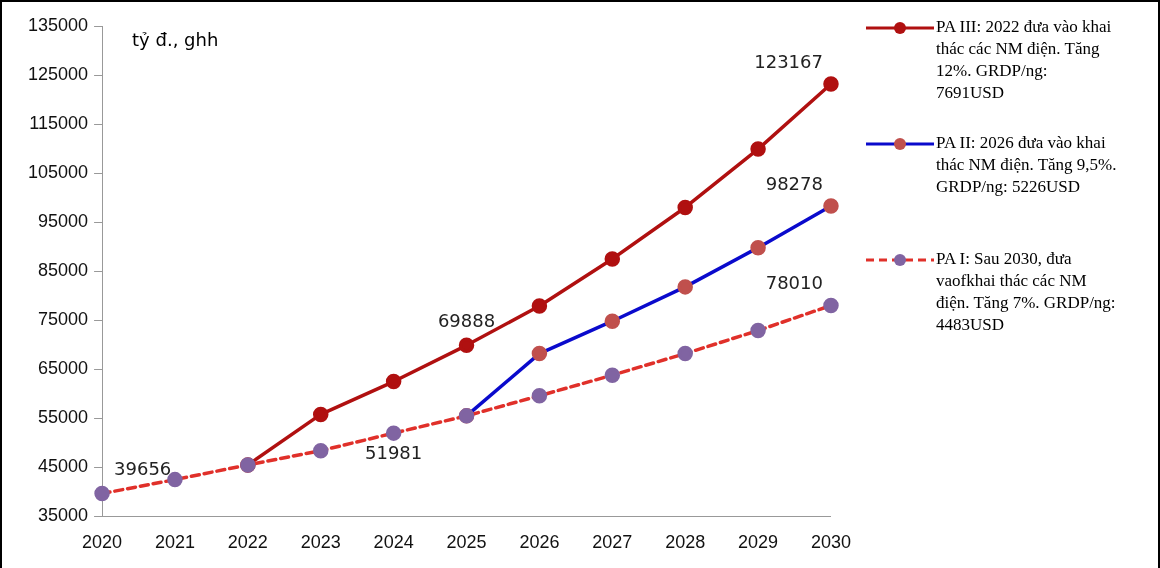 The height and width of the screenshot is (568, 1160). Describe the element at coordinates (59, 123) in the screenshot. I see `y-tick-label: 115000` at that location.